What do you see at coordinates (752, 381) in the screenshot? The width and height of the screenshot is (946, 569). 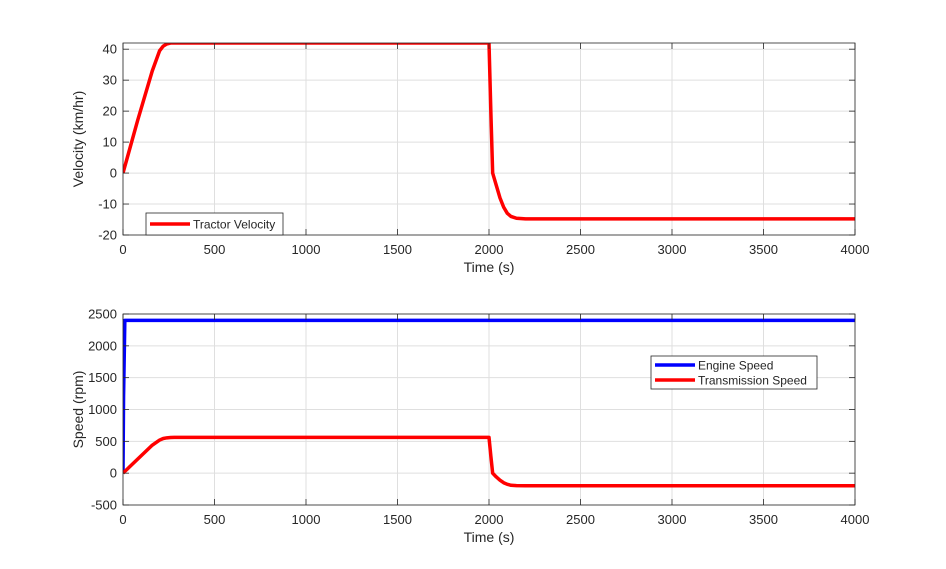 I see `legend-label: Transmission Speed` at bounding box center [752, 381].